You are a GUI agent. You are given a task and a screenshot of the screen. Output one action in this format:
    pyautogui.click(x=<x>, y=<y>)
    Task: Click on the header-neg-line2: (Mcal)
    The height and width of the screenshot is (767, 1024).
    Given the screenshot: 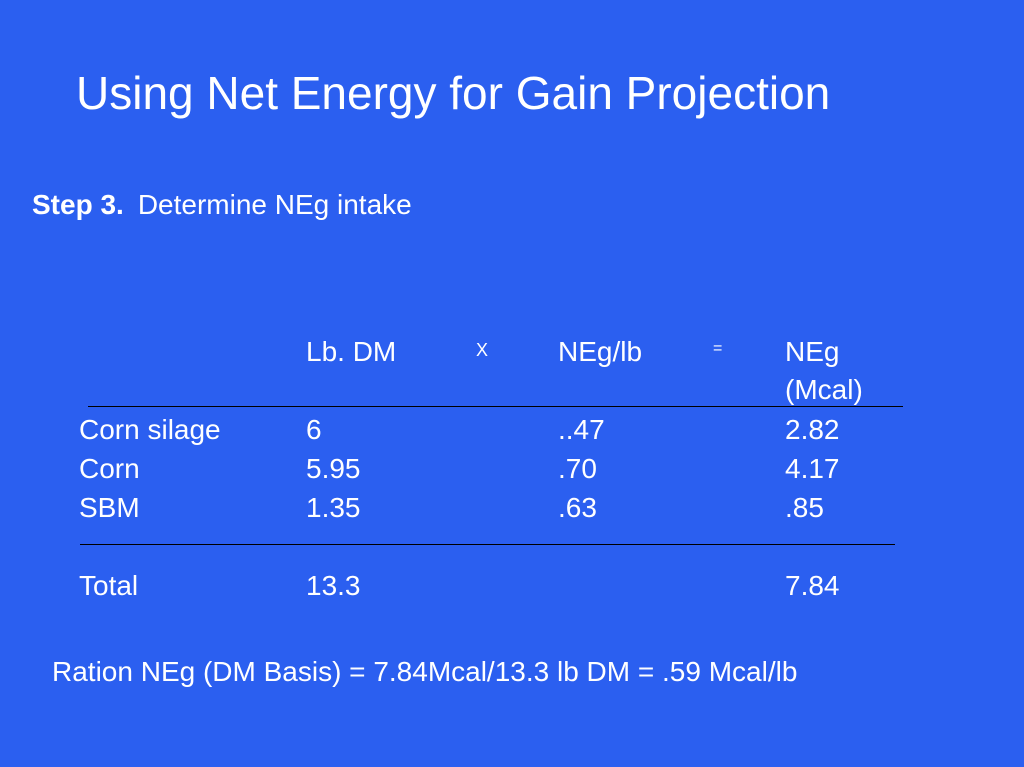 What is the action you would take?
    pyautogui.click(x=824, y=389)
    